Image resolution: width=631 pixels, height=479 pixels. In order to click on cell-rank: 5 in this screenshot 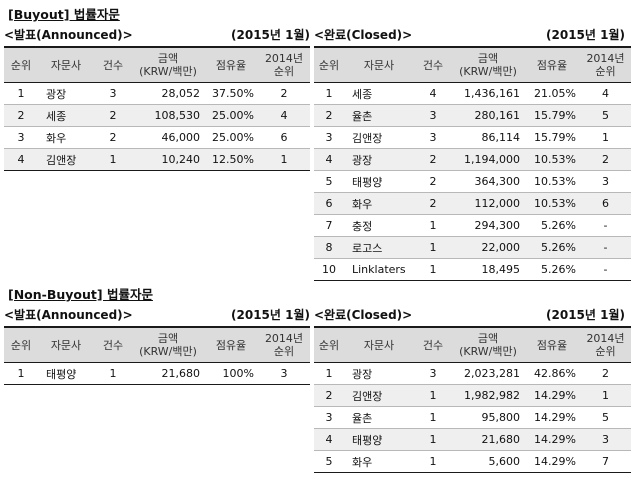, I will do `click(329, 461)`.